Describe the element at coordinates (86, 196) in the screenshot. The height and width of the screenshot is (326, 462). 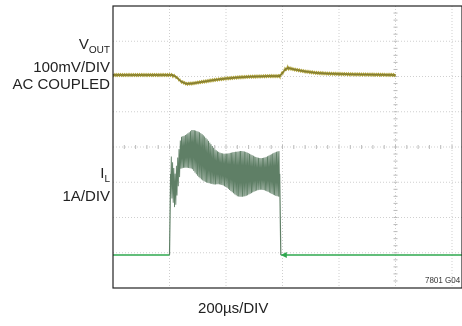
I see `il-scale-label: 1A/DIV` at that location.